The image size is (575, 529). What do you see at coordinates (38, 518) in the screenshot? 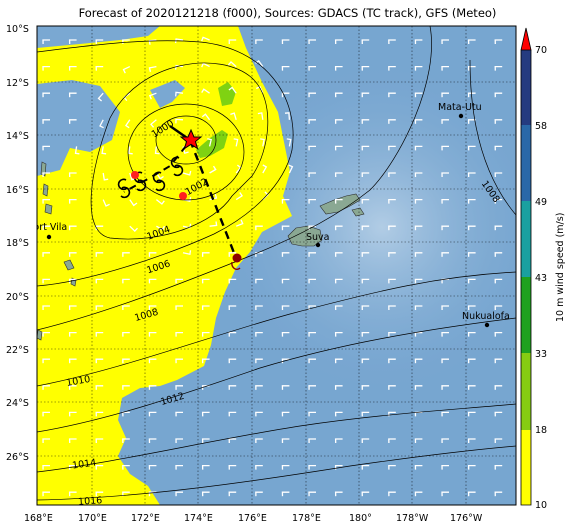
I see `lon-label: 168°E` at bounding box center [38, 518].